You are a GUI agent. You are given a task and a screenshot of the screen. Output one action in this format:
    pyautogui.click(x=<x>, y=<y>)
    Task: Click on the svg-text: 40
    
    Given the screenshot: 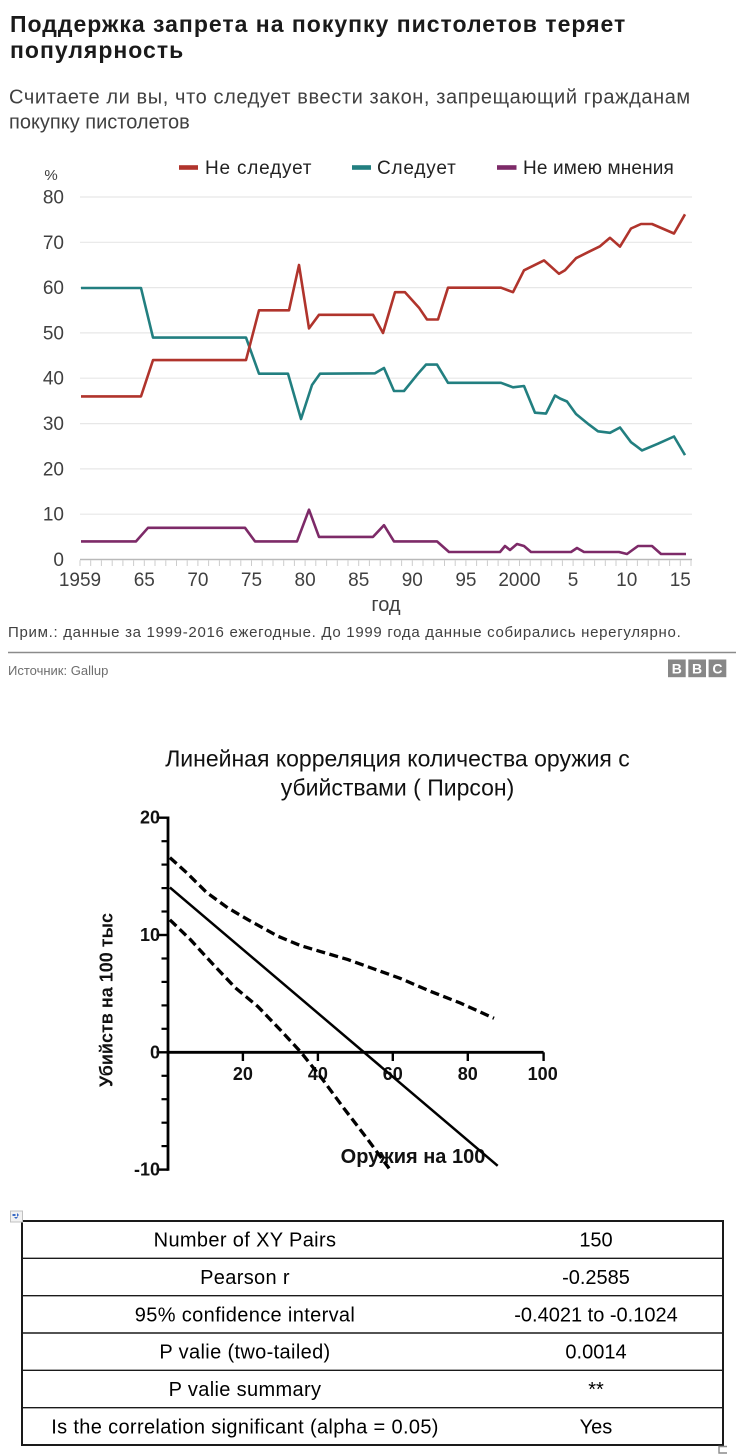 What is the action you would take?
    pyautogui.click(x=53, y=379)
    